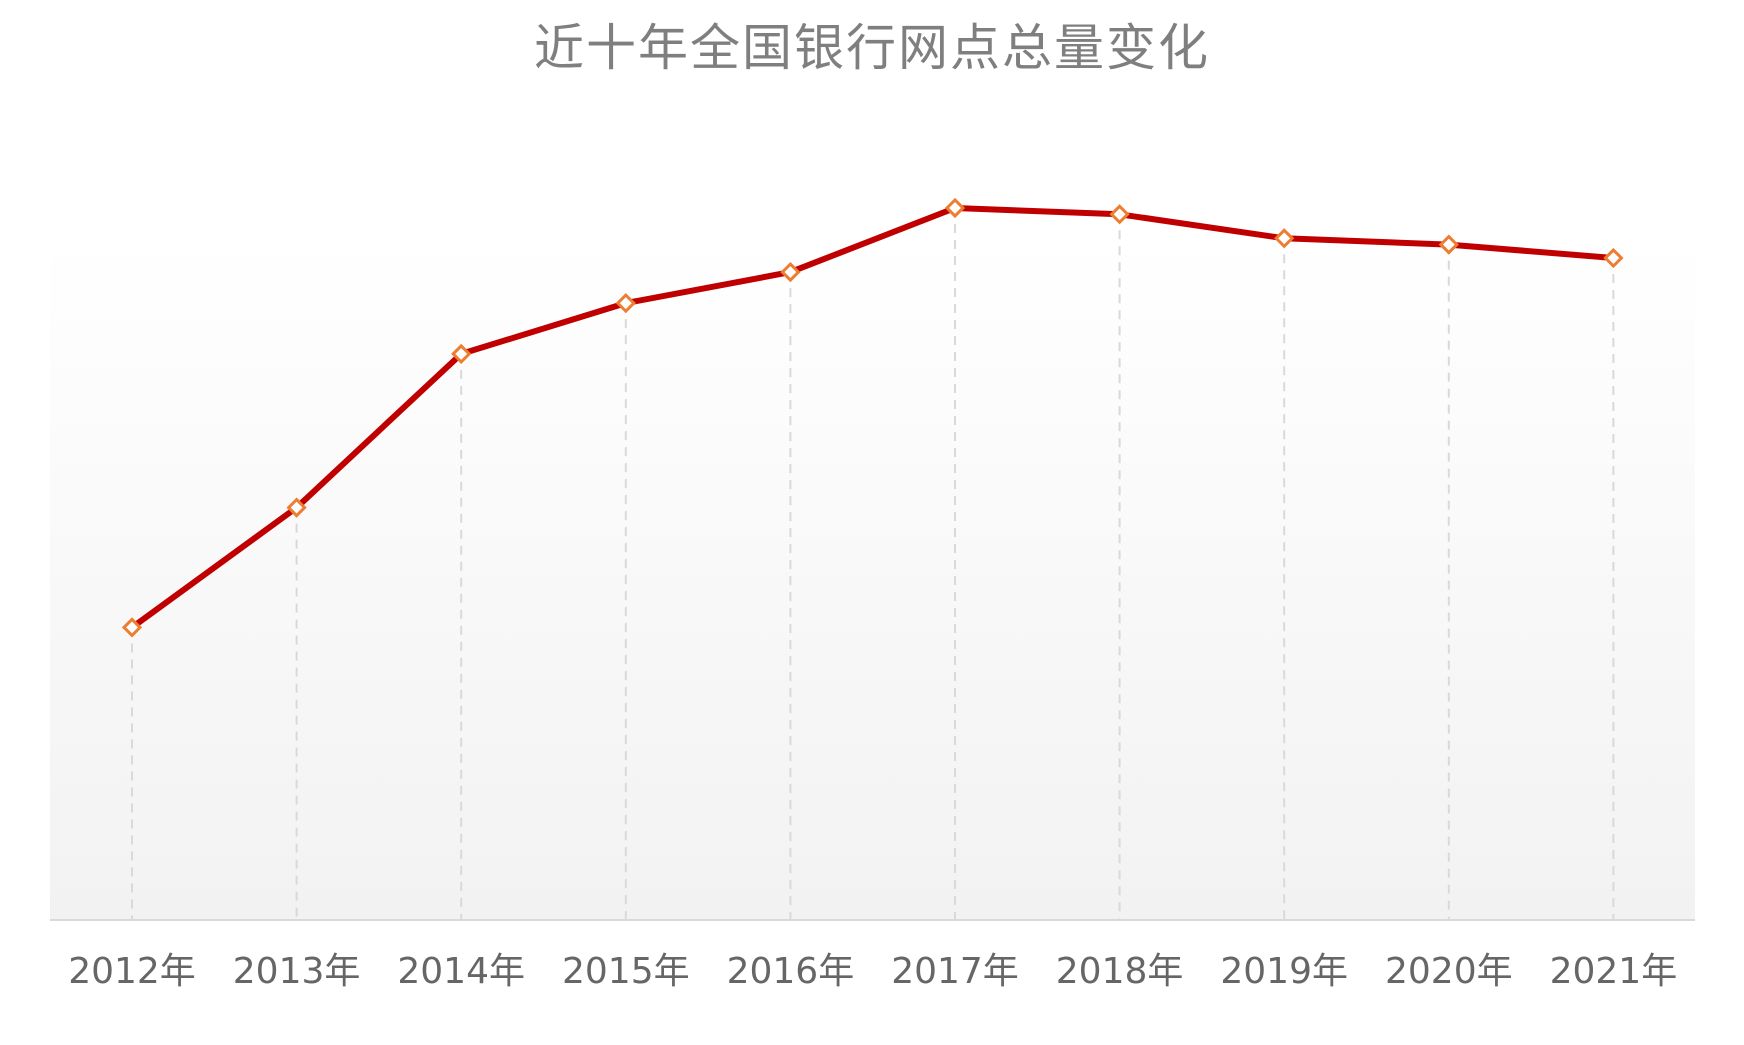 The width and height of the screenshot is (1744, 1045). What do you see at coordinates (1284, 971) in the screenshot?
I see `x-tick-label: 2019年` at bounding box center [1284, 971].